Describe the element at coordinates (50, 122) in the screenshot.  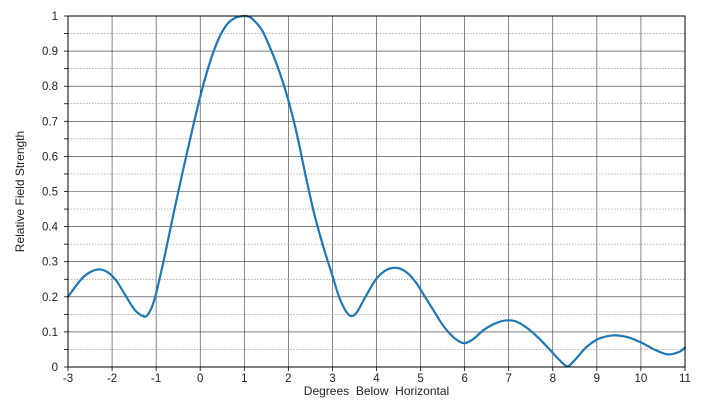
I see `y-tick-label: 0.7` at that location.